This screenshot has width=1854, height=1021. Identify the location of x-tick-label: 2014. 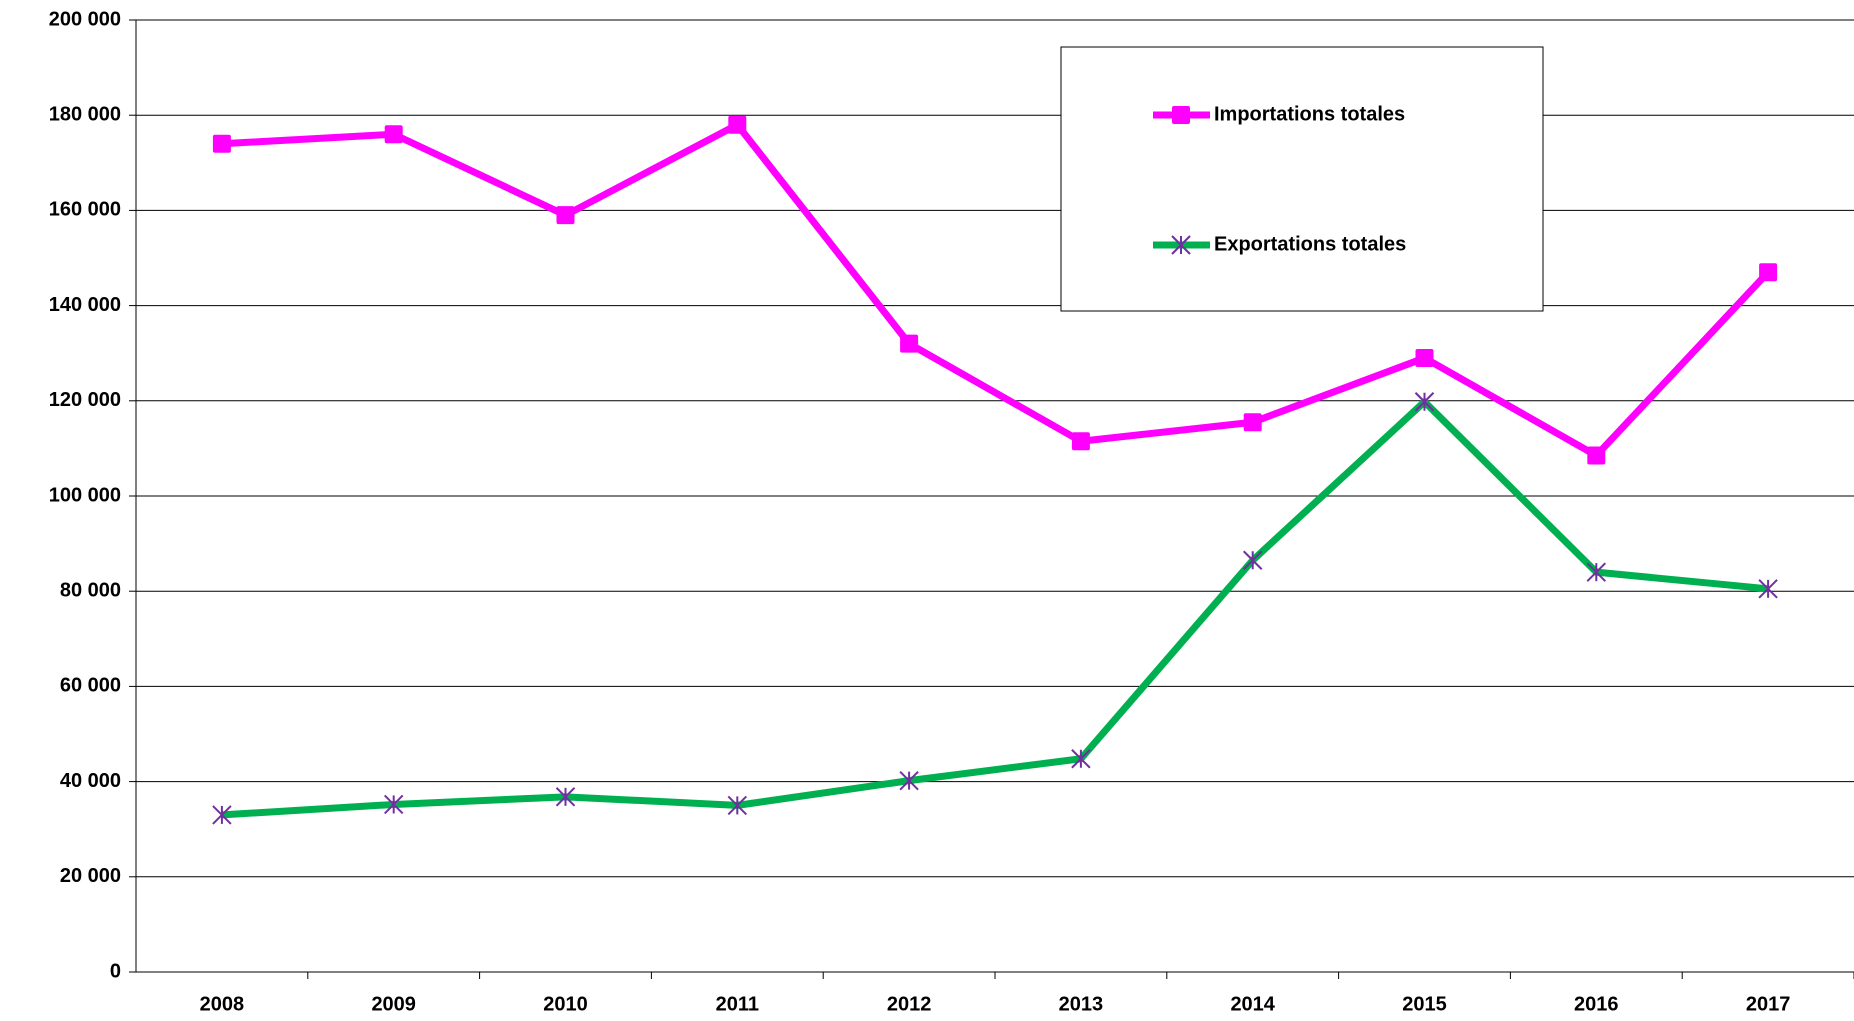
(1252, 1004).